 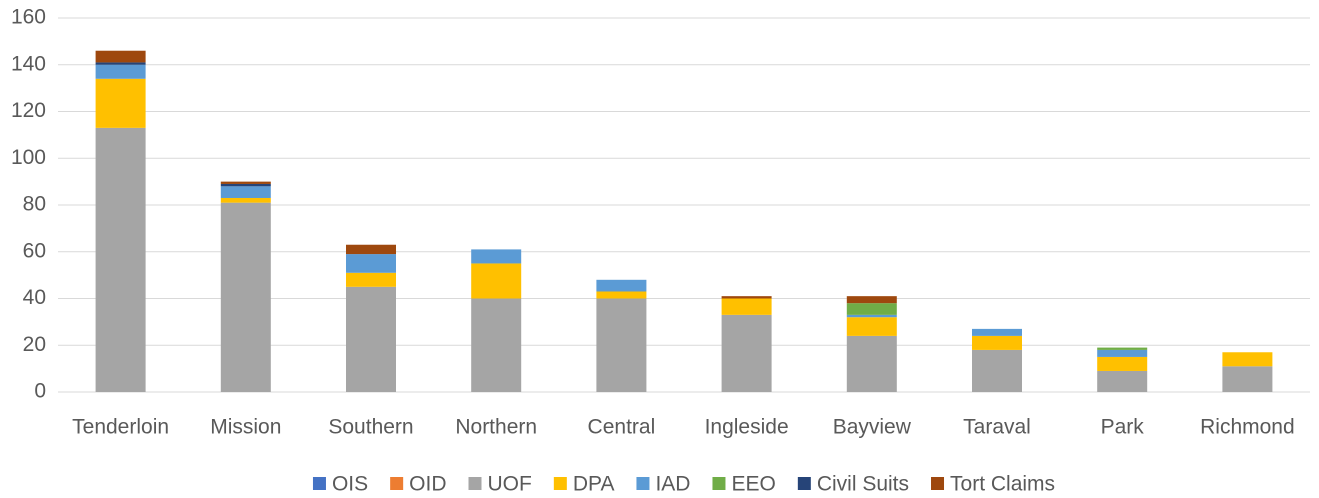 I want to click on x-tick-label: Ingleside, so click(x=747, y=427).